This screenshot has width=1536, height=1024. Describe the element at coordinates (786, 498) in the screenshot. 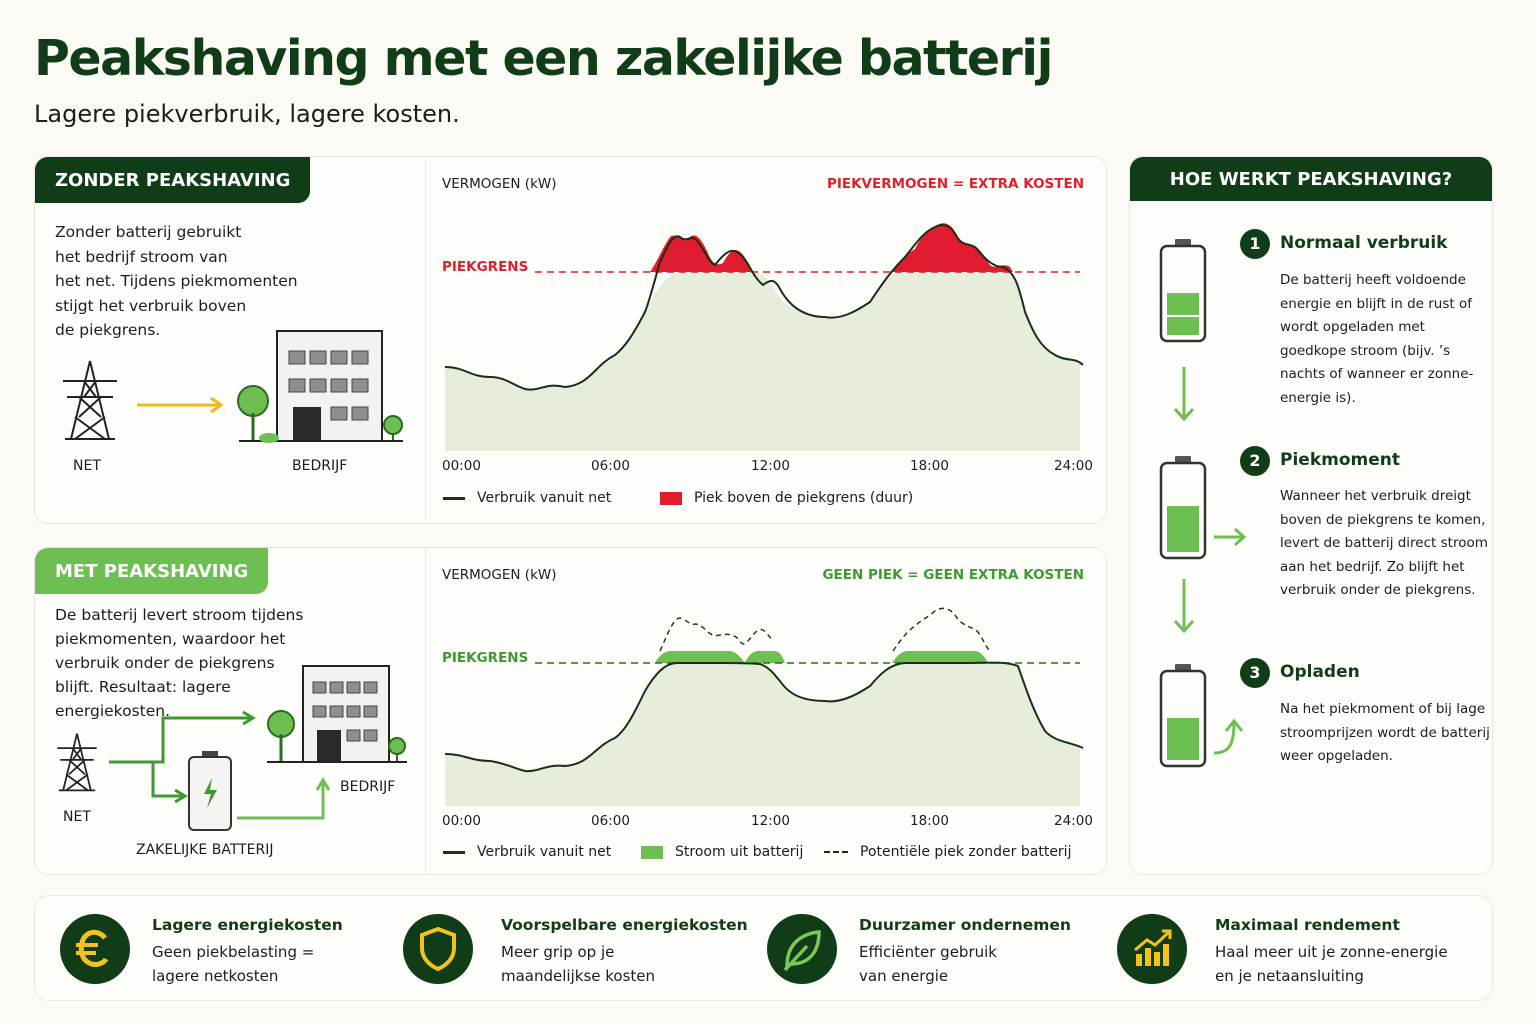

I see `legend-peak: Piek boven de piekgrens (duur)` at that location.